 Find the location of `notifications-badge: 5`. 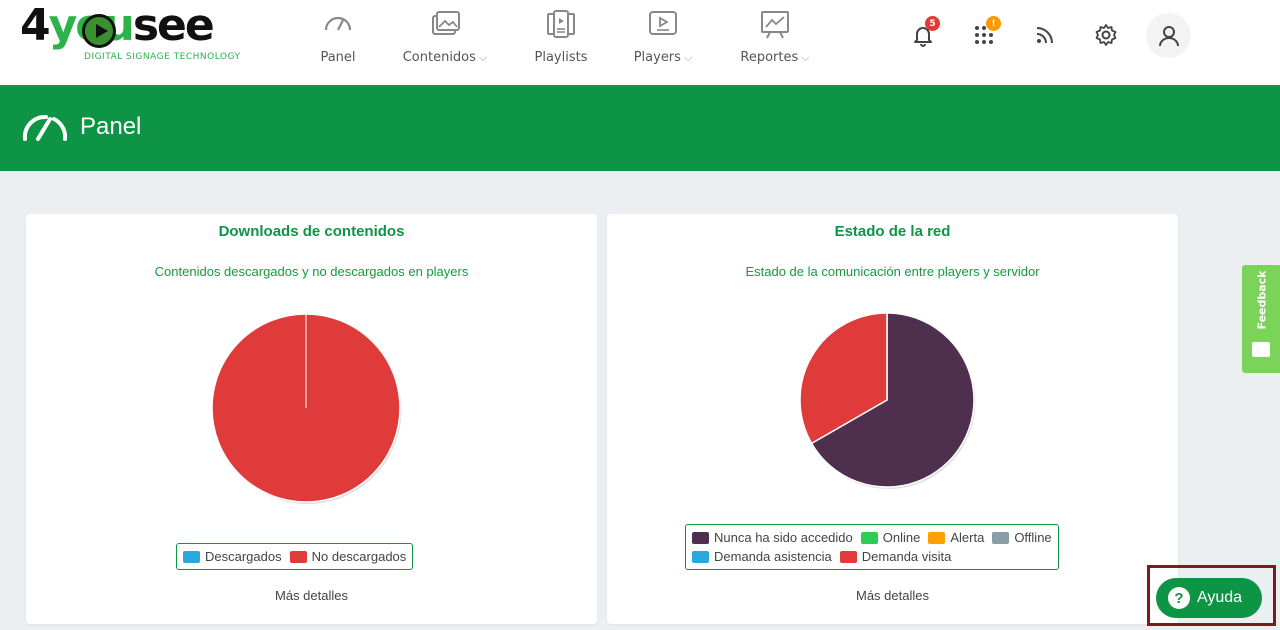

notifications-badge: 5 is located at coordinates (932, 23).